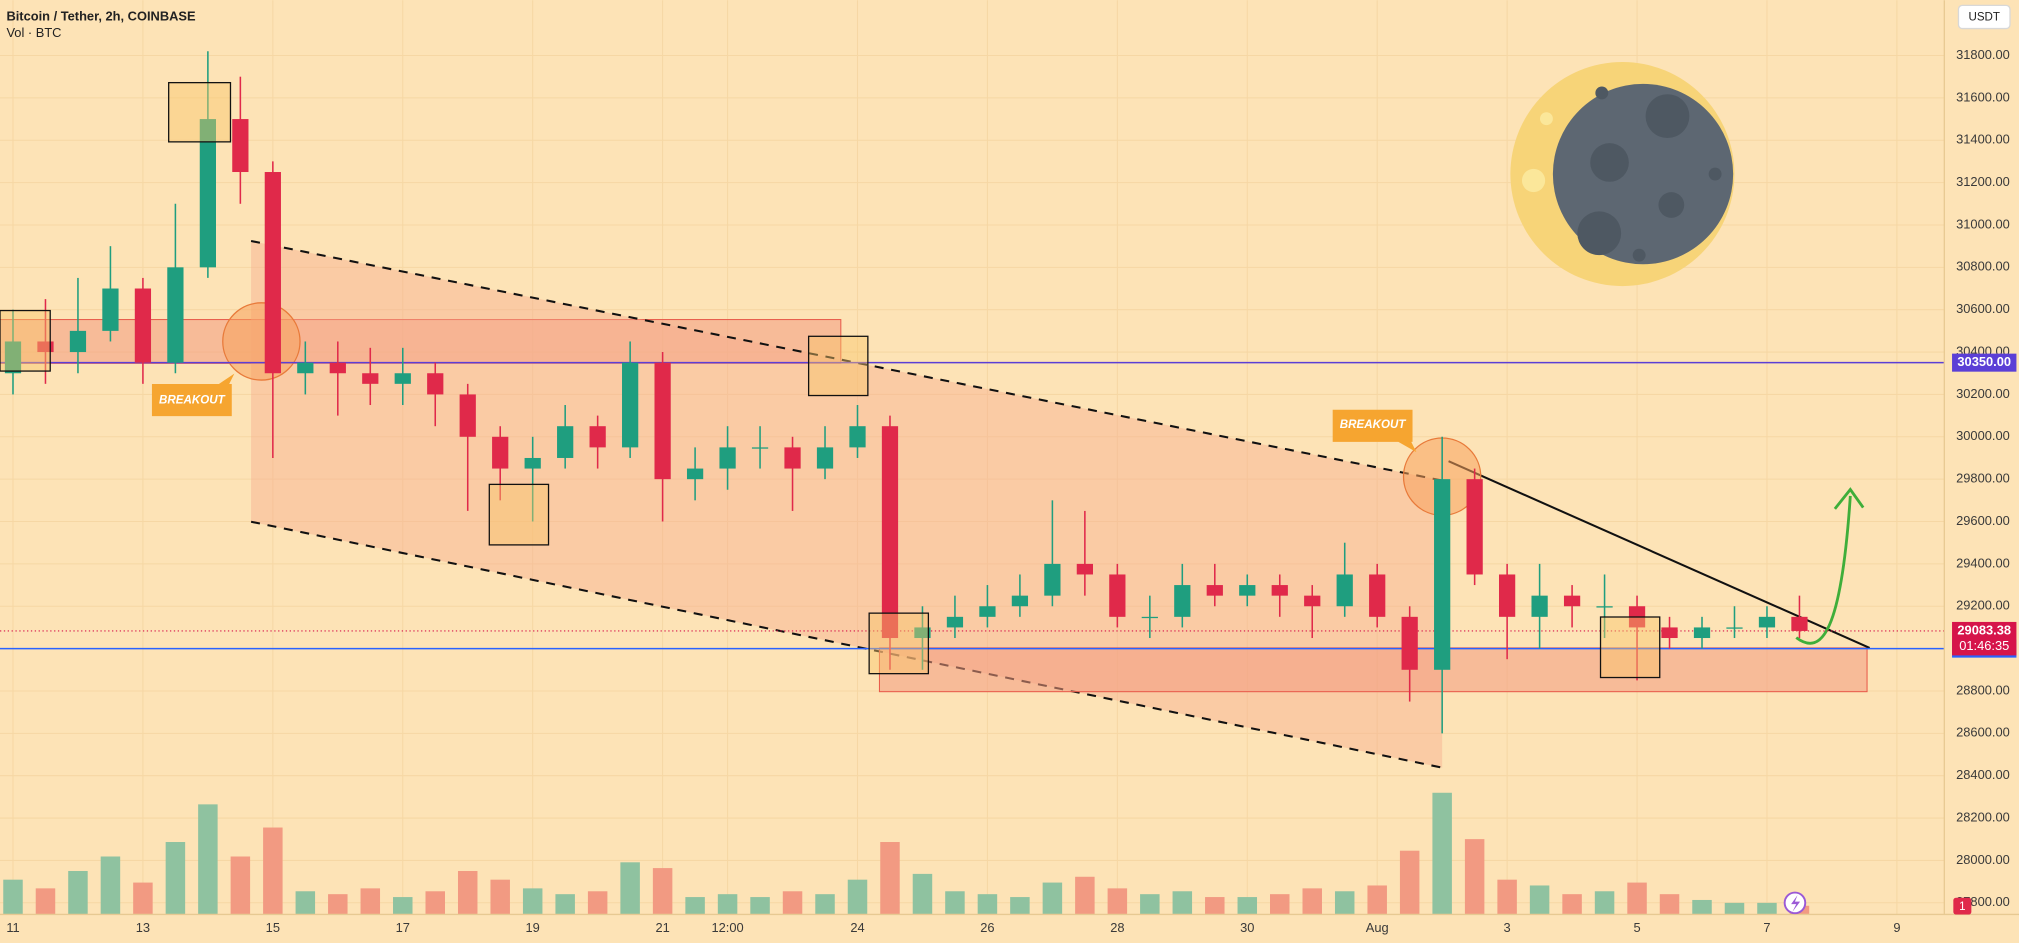 Image resolution: width=2019 pixels, height=943 pixels. I want to click on currency-button, so click(1984, 17).